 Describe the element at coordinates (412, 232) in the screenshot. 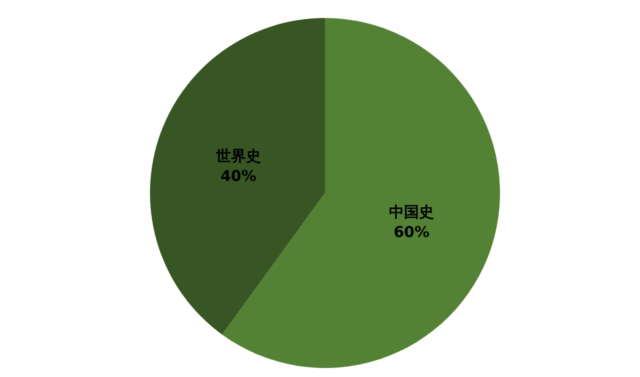

I see `data-label: 60%` at that location.